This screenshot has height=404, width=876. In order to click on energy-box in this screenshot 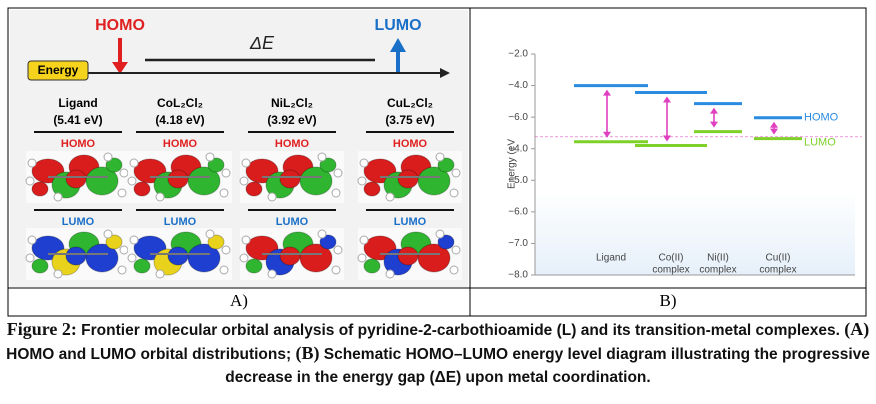, I will do `click(58, 70)`.